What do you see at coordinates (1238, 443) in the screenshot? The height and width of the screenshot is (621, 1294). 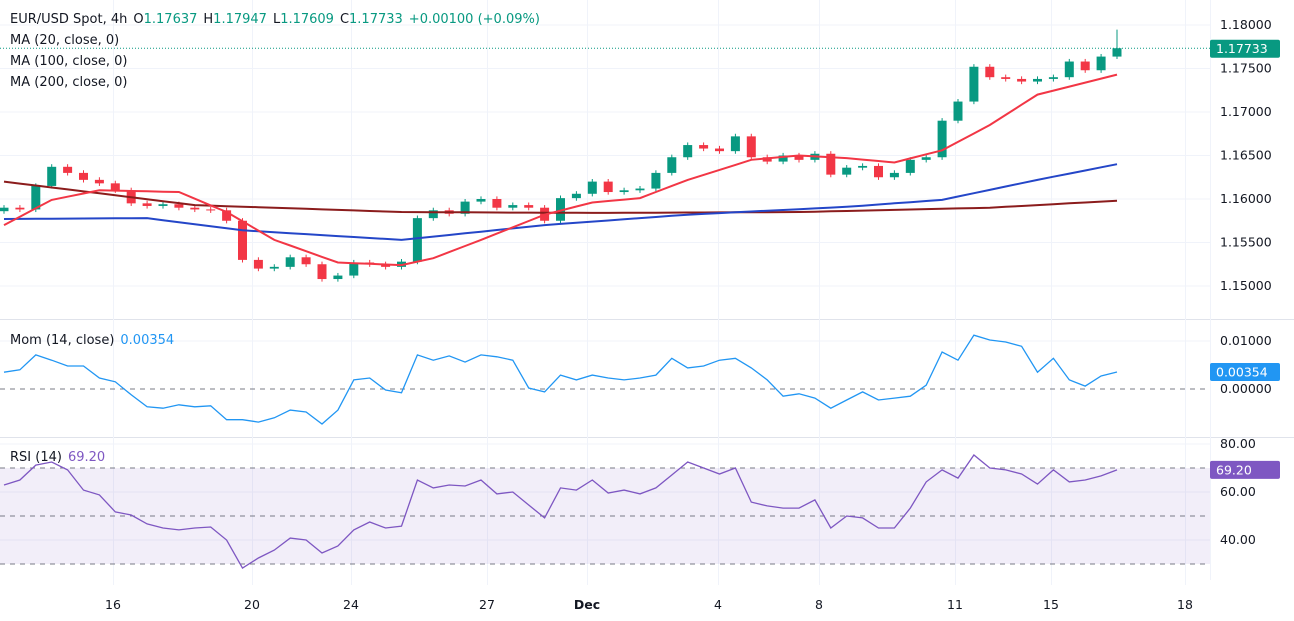 I see `rsi-tick-label: 80.00` at bounding box center [1238, 443].